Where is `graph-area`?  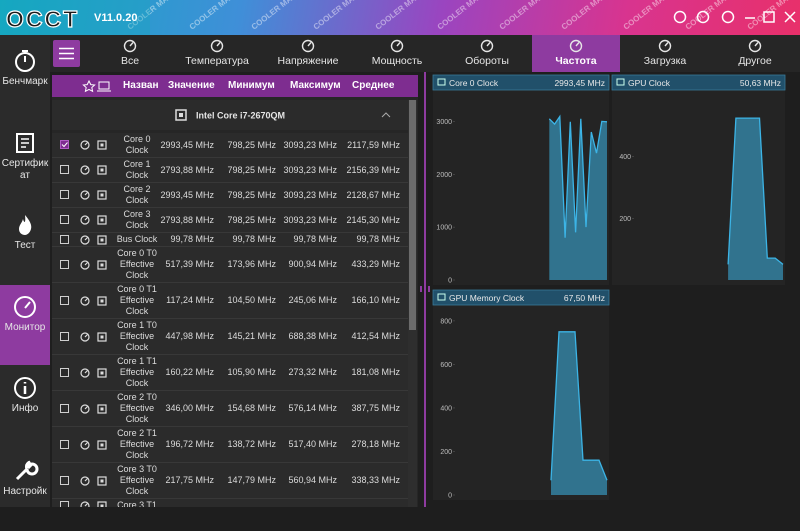
graph-area is located at coordinates (579, 413).